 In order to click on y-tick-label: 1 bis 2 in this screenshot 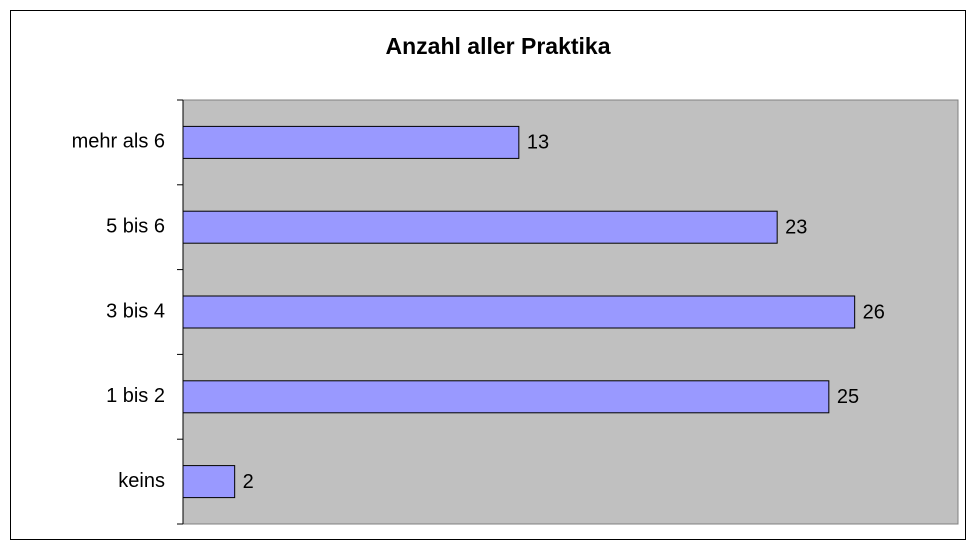, I will do `click(135, 396)`.